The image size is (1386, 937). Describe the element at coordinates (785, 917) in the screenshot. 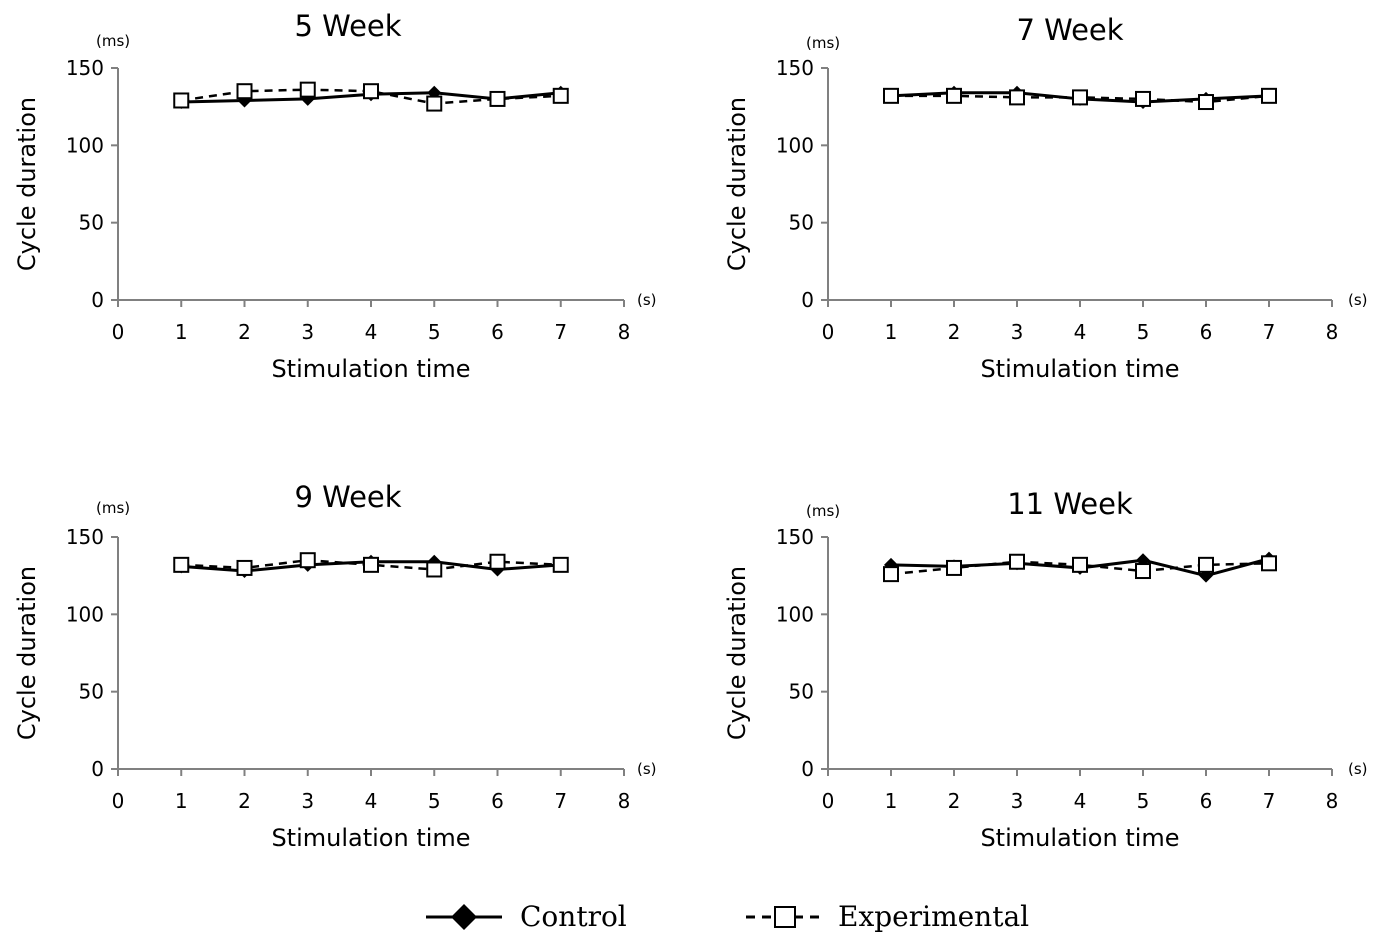

I see `open-square-icon` at that location.